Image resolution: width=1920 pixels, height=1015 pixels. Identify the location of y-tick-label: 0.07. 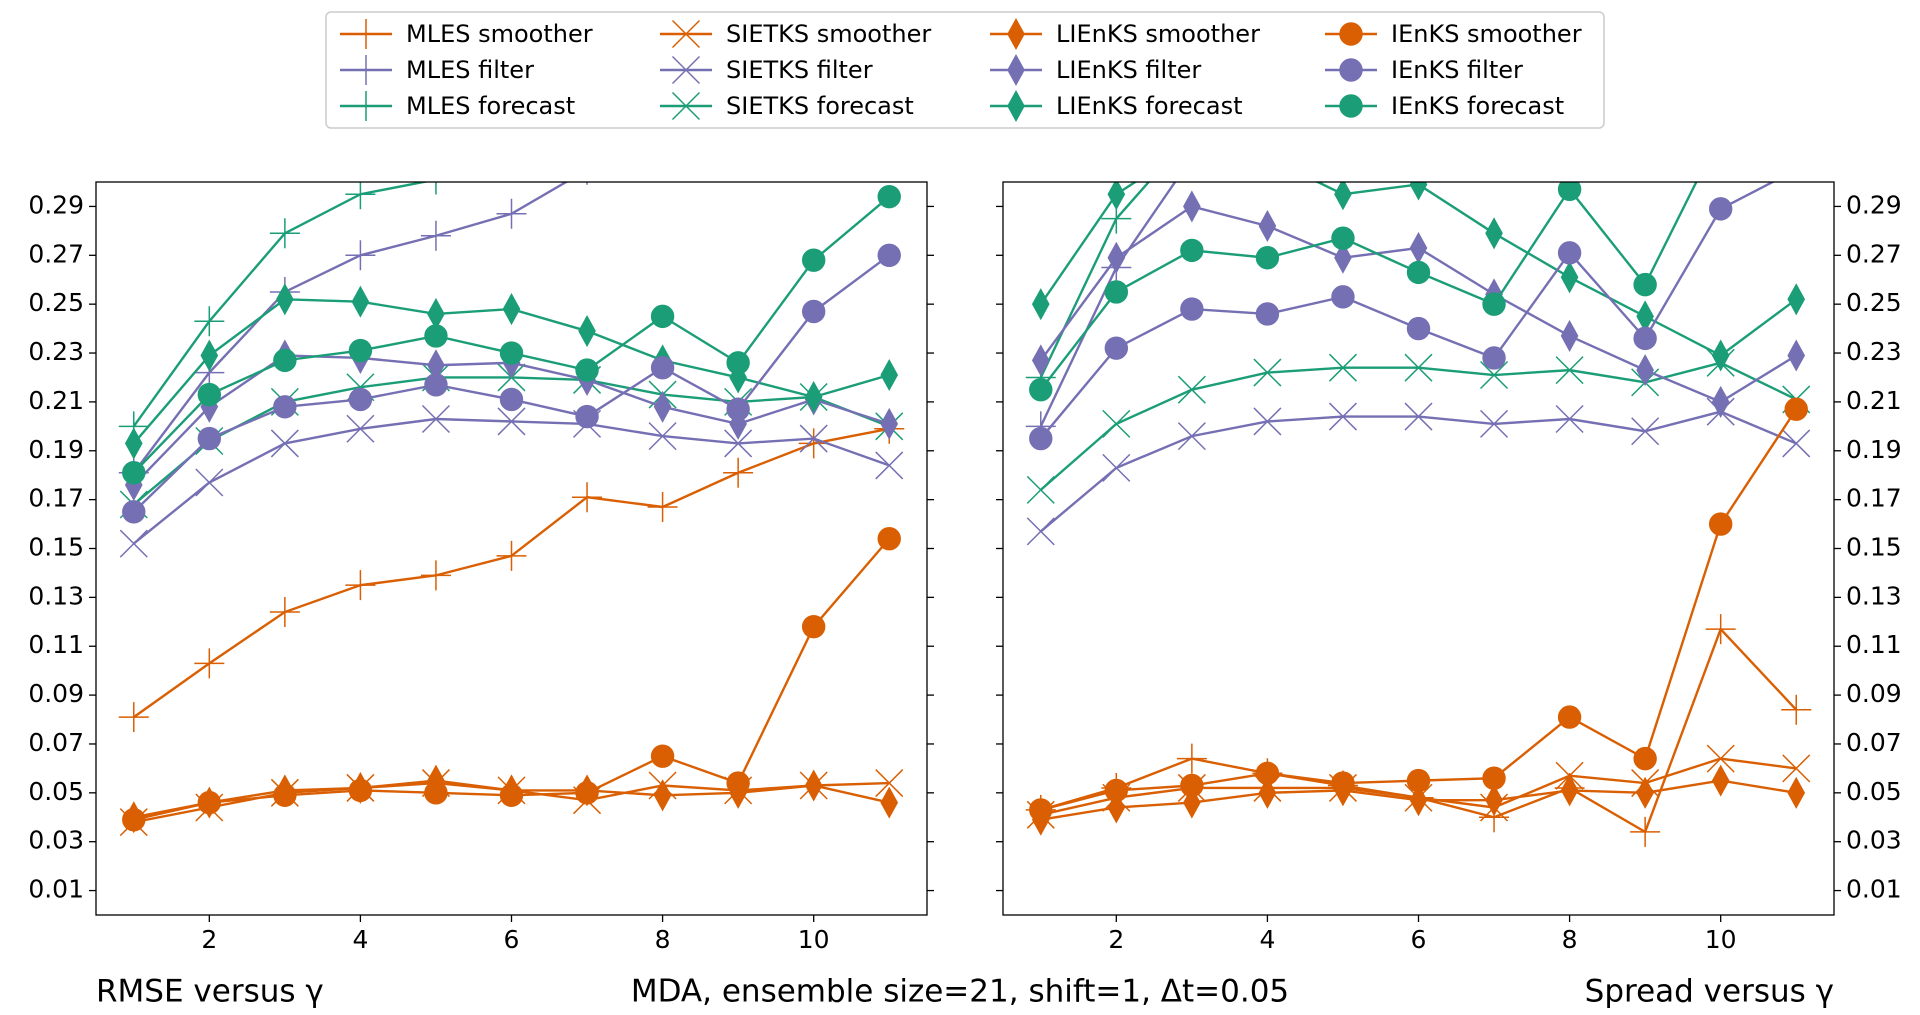
(1874, 742).